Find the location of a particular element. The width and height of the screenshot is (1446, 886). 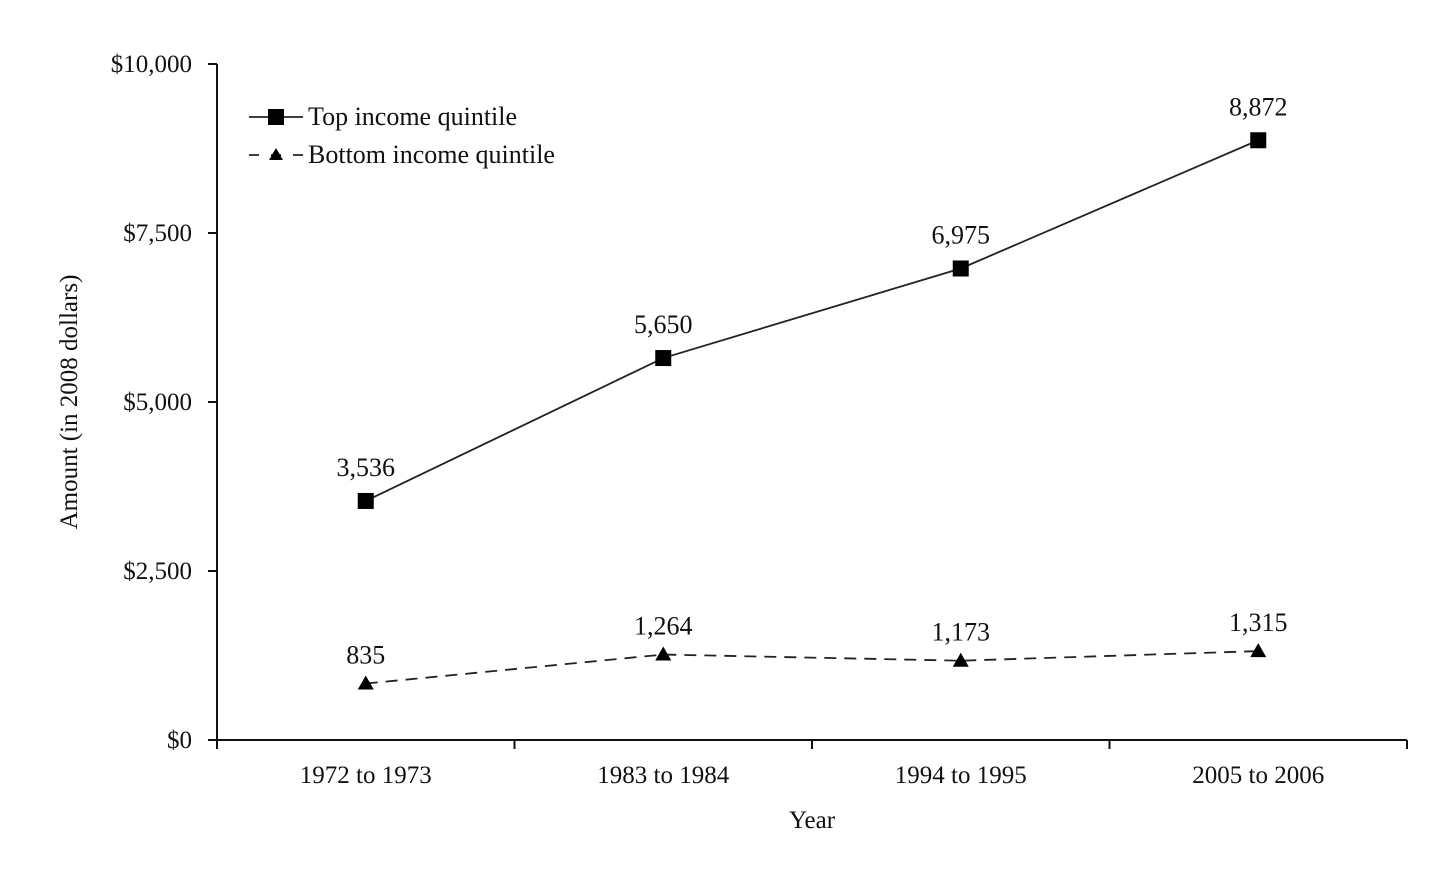

series-bottom-income: 835 1,264 1,173 1,315 is located at coordinates (817, 649).